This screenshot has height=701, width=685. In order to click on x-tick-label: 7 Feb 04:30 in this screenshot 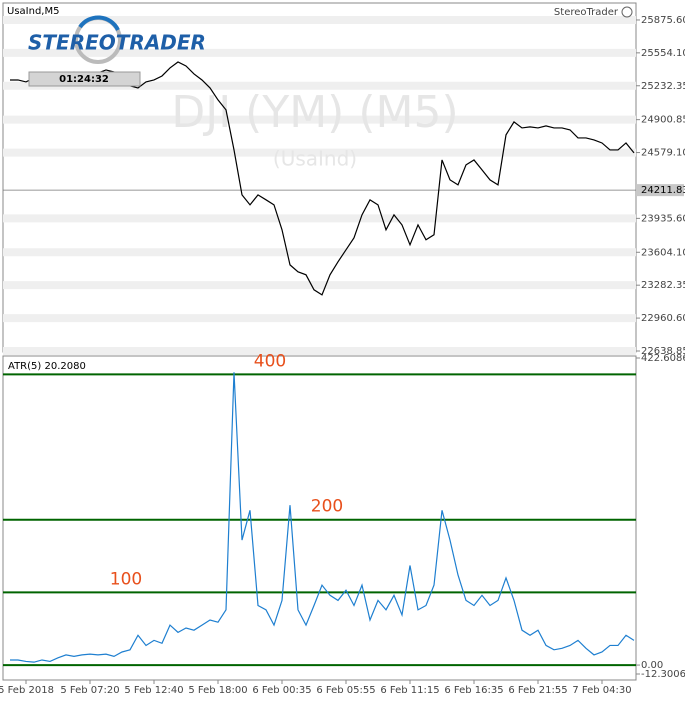, I will do `click(601, 690)`.